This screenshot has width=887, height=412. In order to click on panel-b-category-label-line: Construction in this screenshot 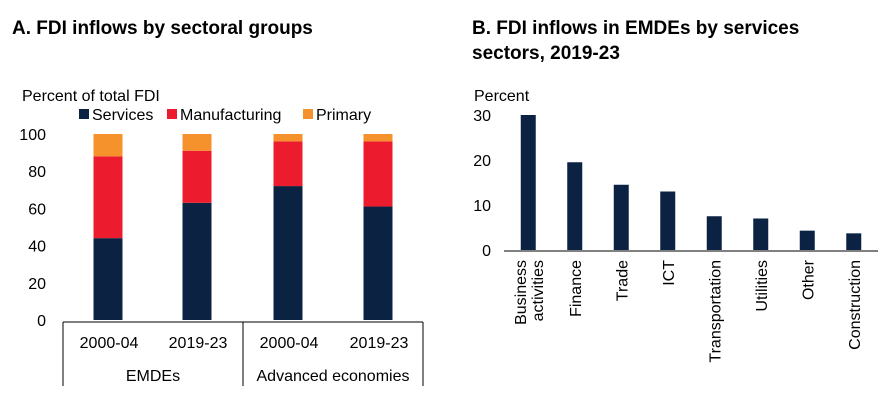, I will do `click(855, 305)`.